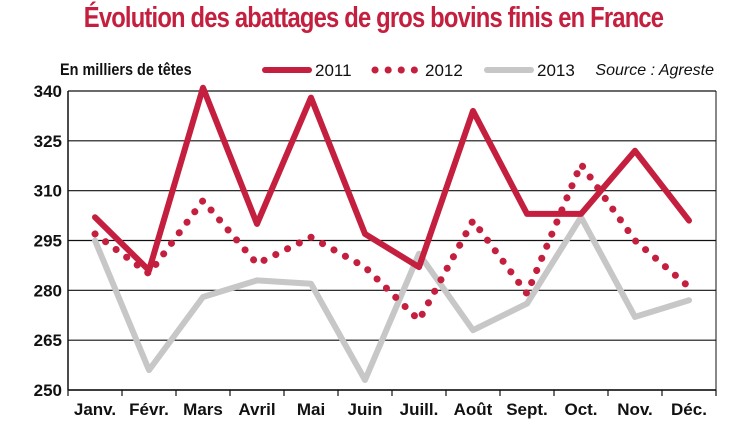 The height and width of the screenshot is (433, 747). What do you see at coordinates (556, 70) in the screenshot?
I see `legend-label-2013: 2013` at bounding box center [556, 70].